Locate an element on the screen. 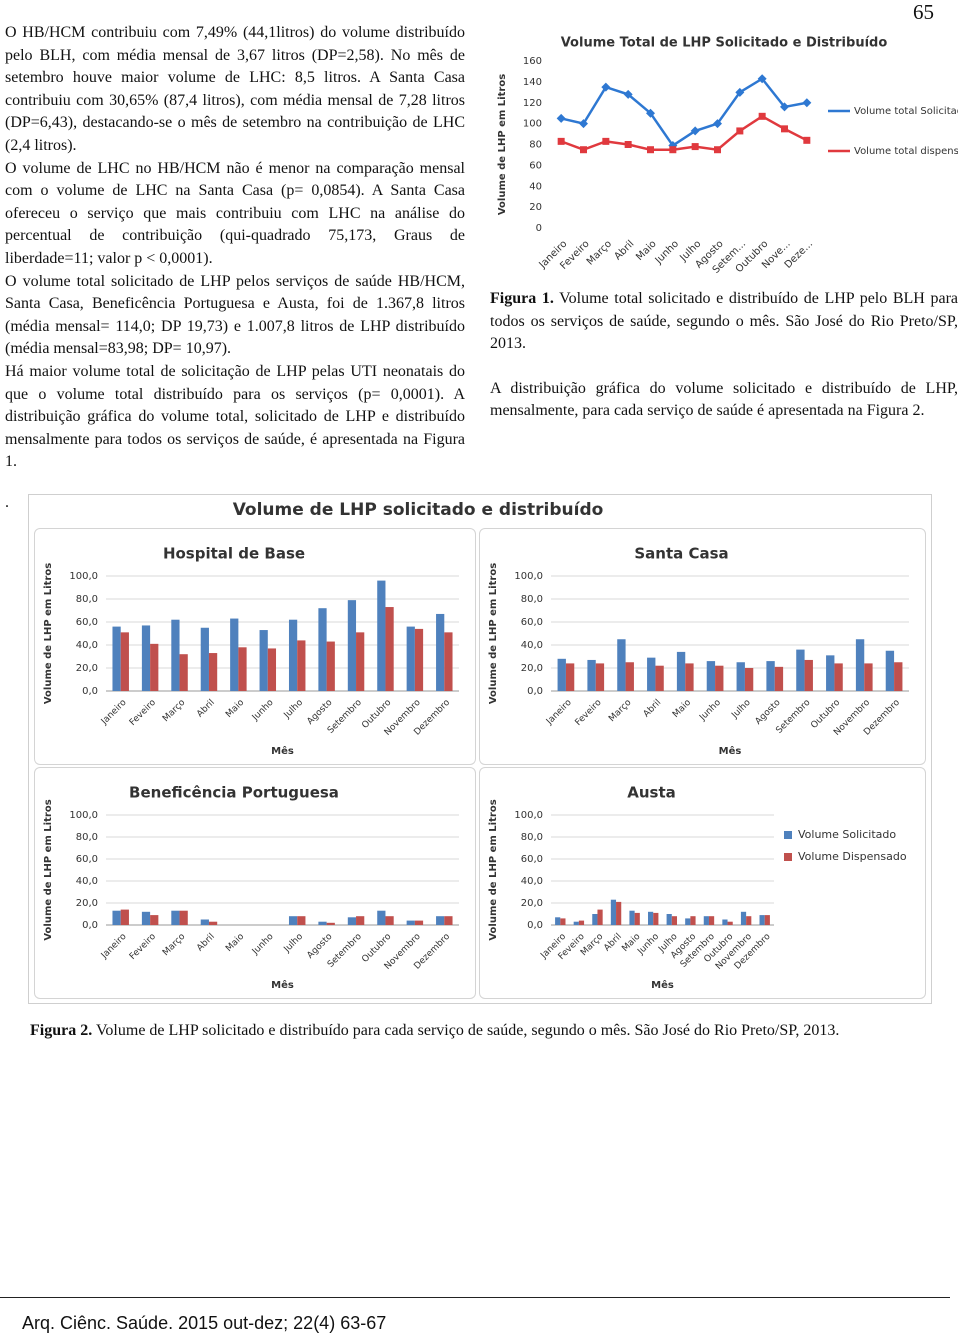 Image resolution: width=960 pixels, height=1337 pixels. x-tick-label: Março is located at coordinates (599, 252).